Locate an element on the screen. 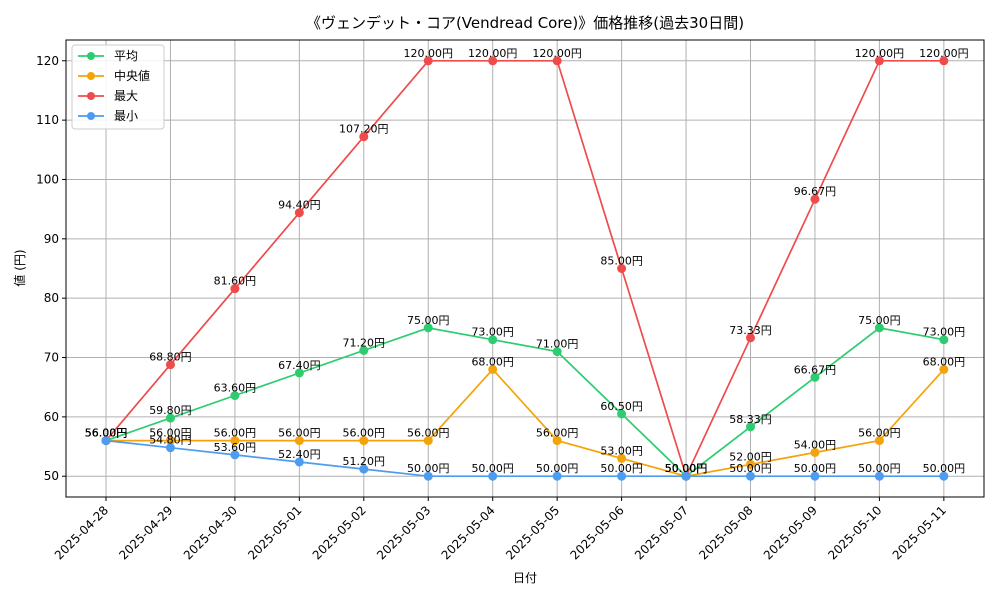 This screenshot has height=600, width=1000. y-axis-label: 値 (円) is located at coordinates (19, 267).